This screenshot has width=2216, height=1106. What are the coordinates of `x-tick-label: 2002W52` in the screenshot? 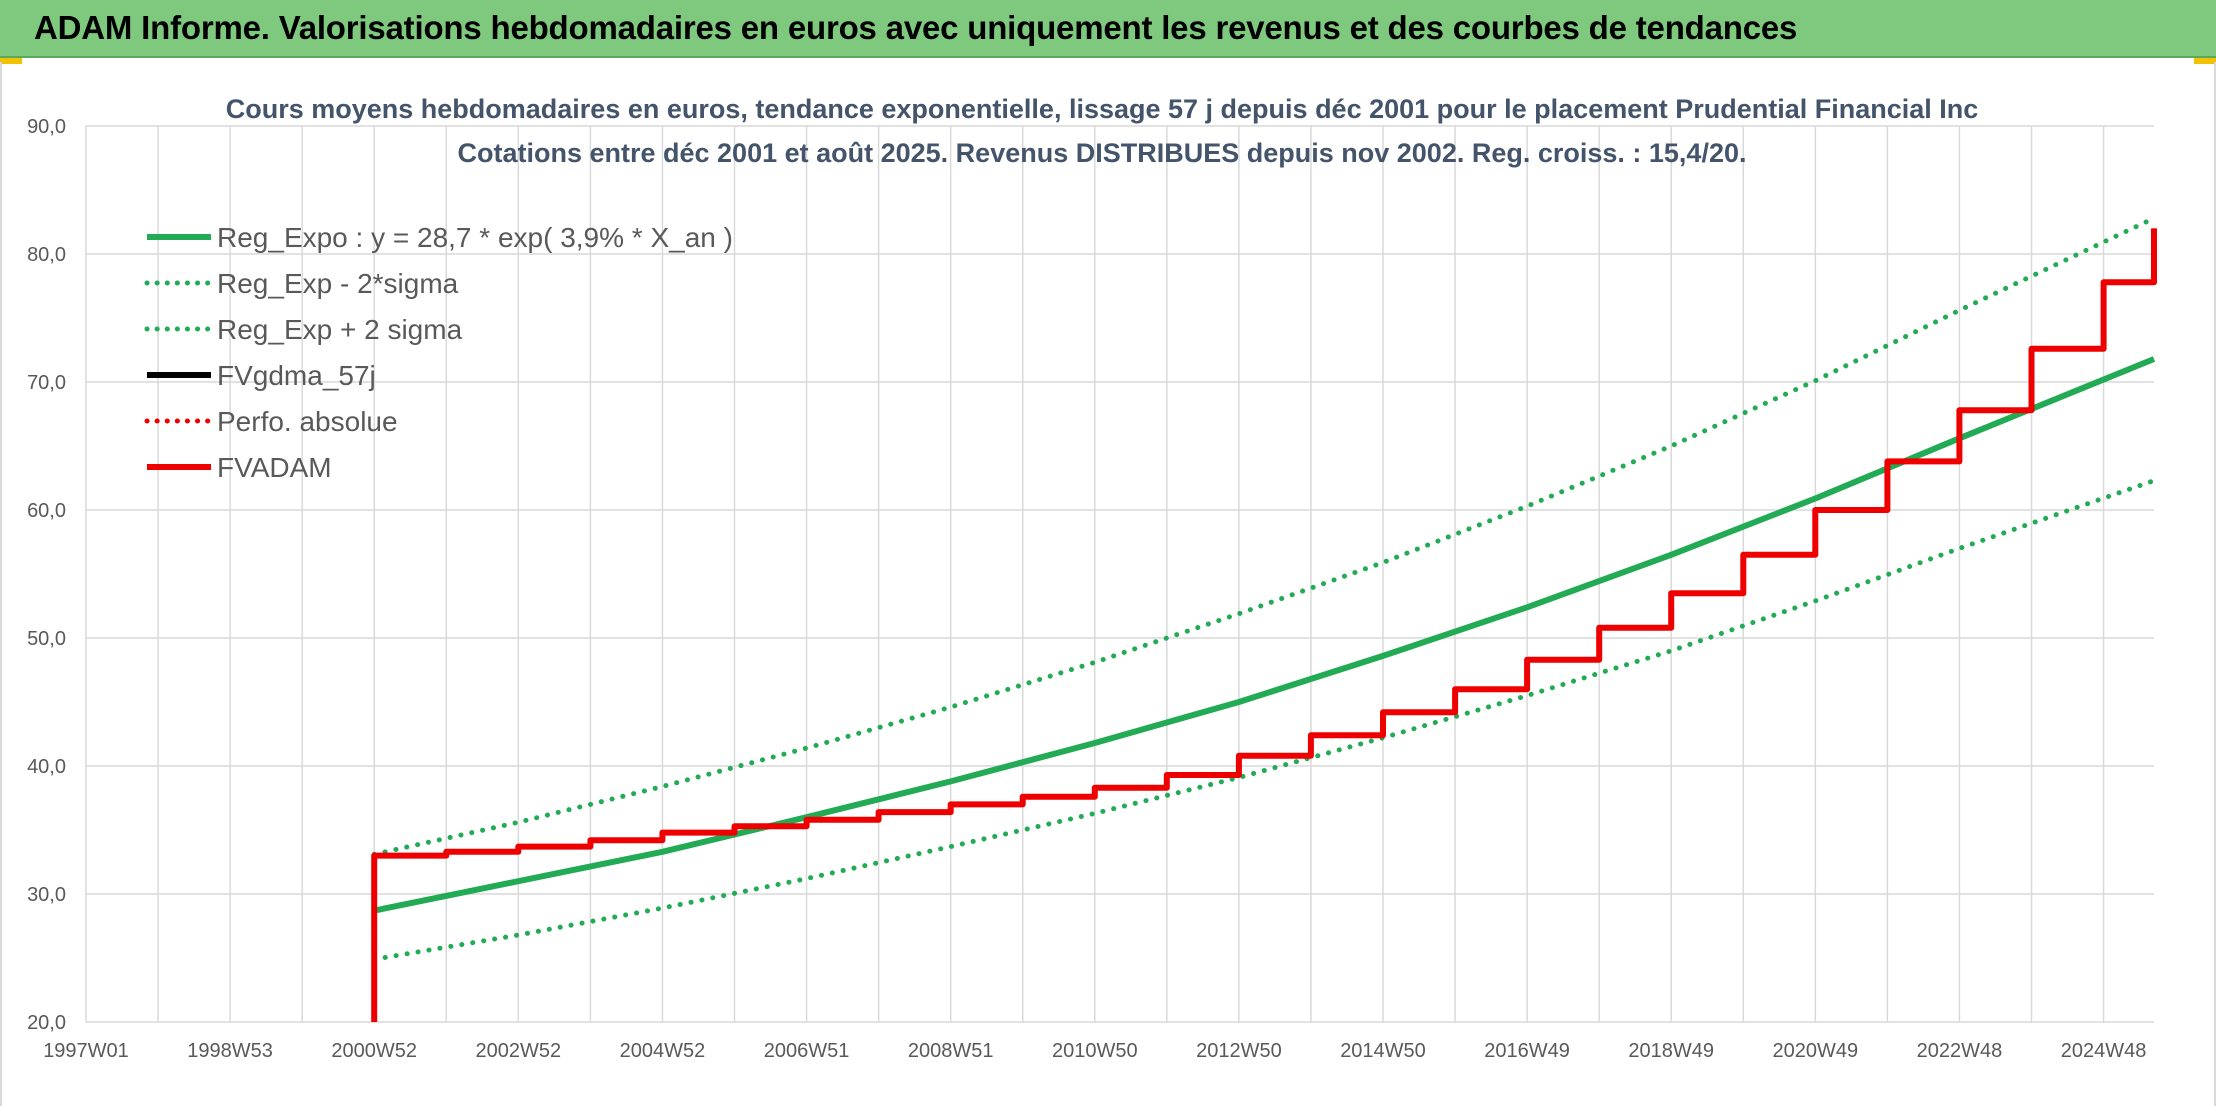 It's located at (519, 1051).